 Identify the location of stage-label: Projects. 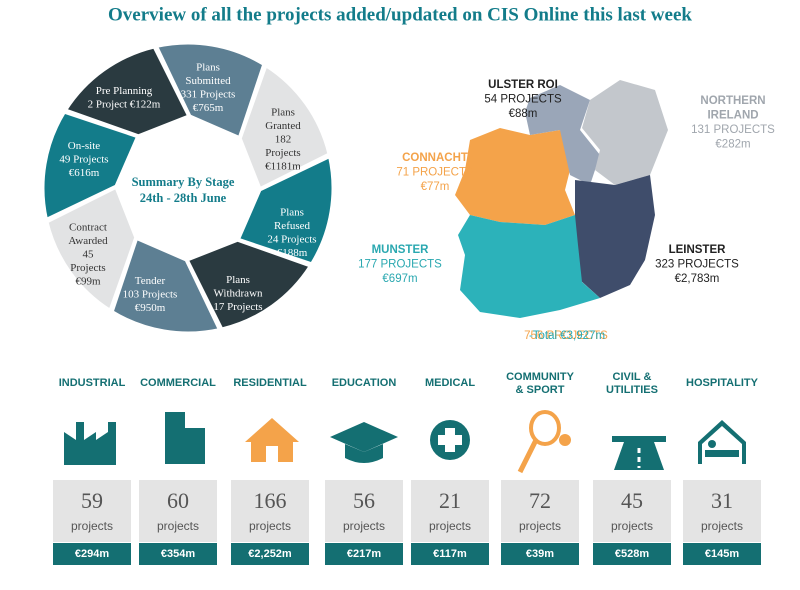
(282, 153).